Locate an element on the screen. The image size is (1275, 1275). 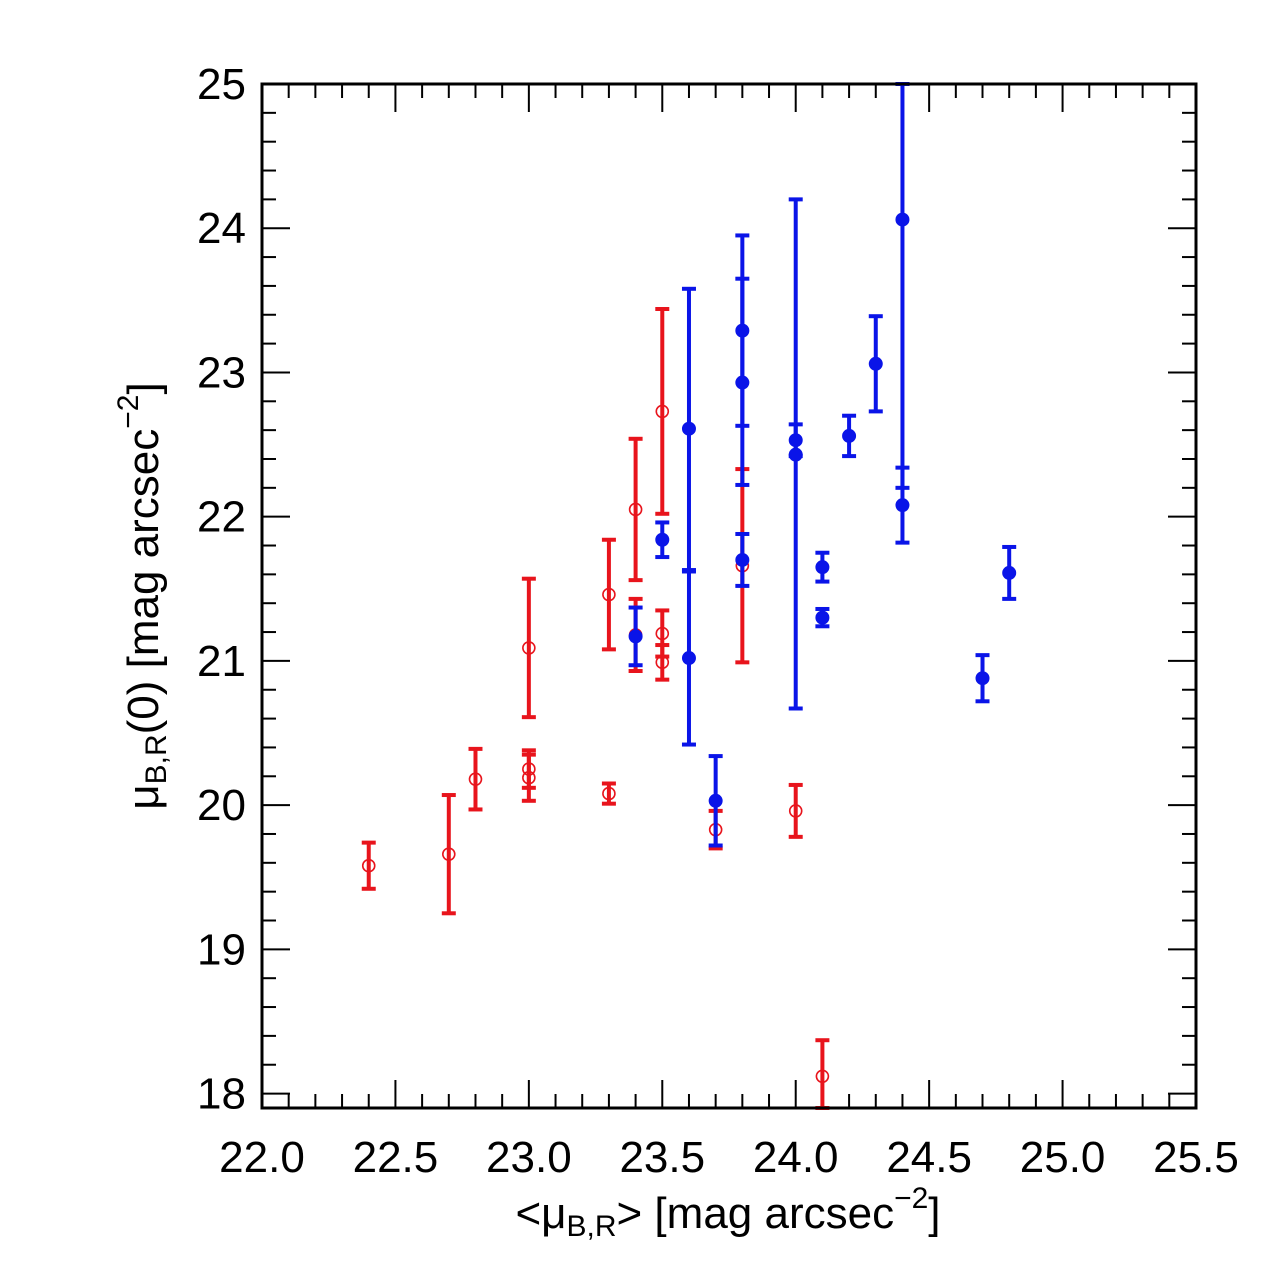
x-tick-label: 22.0 is located at coordinates (262, 1157).